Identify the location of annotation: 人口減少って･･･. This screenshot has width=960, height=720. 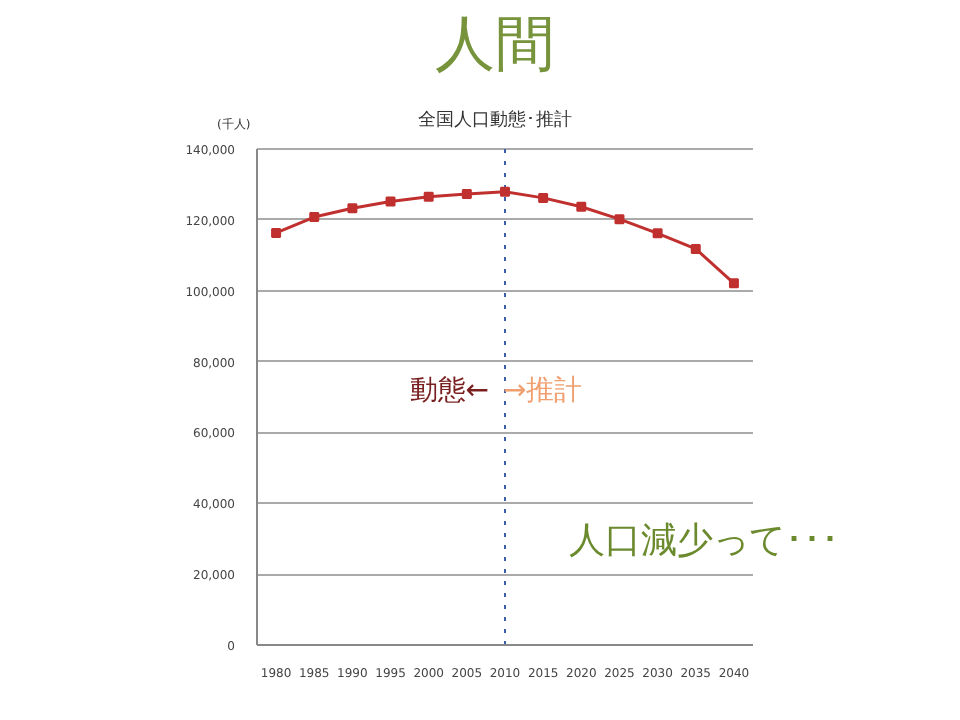
(704, 541).